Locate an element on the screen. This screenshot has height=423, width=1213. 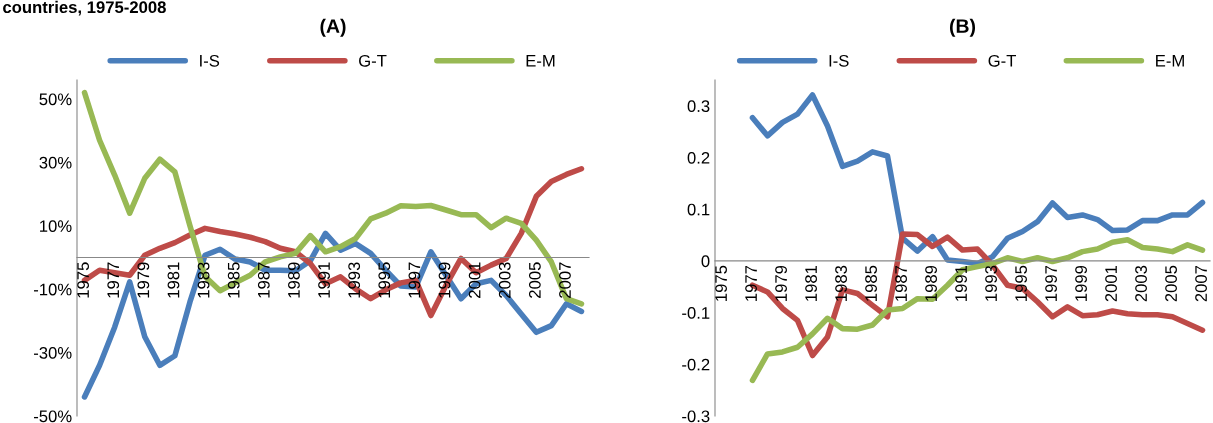
y-tick-label: 0.3 is located at coordinates (698, 106).